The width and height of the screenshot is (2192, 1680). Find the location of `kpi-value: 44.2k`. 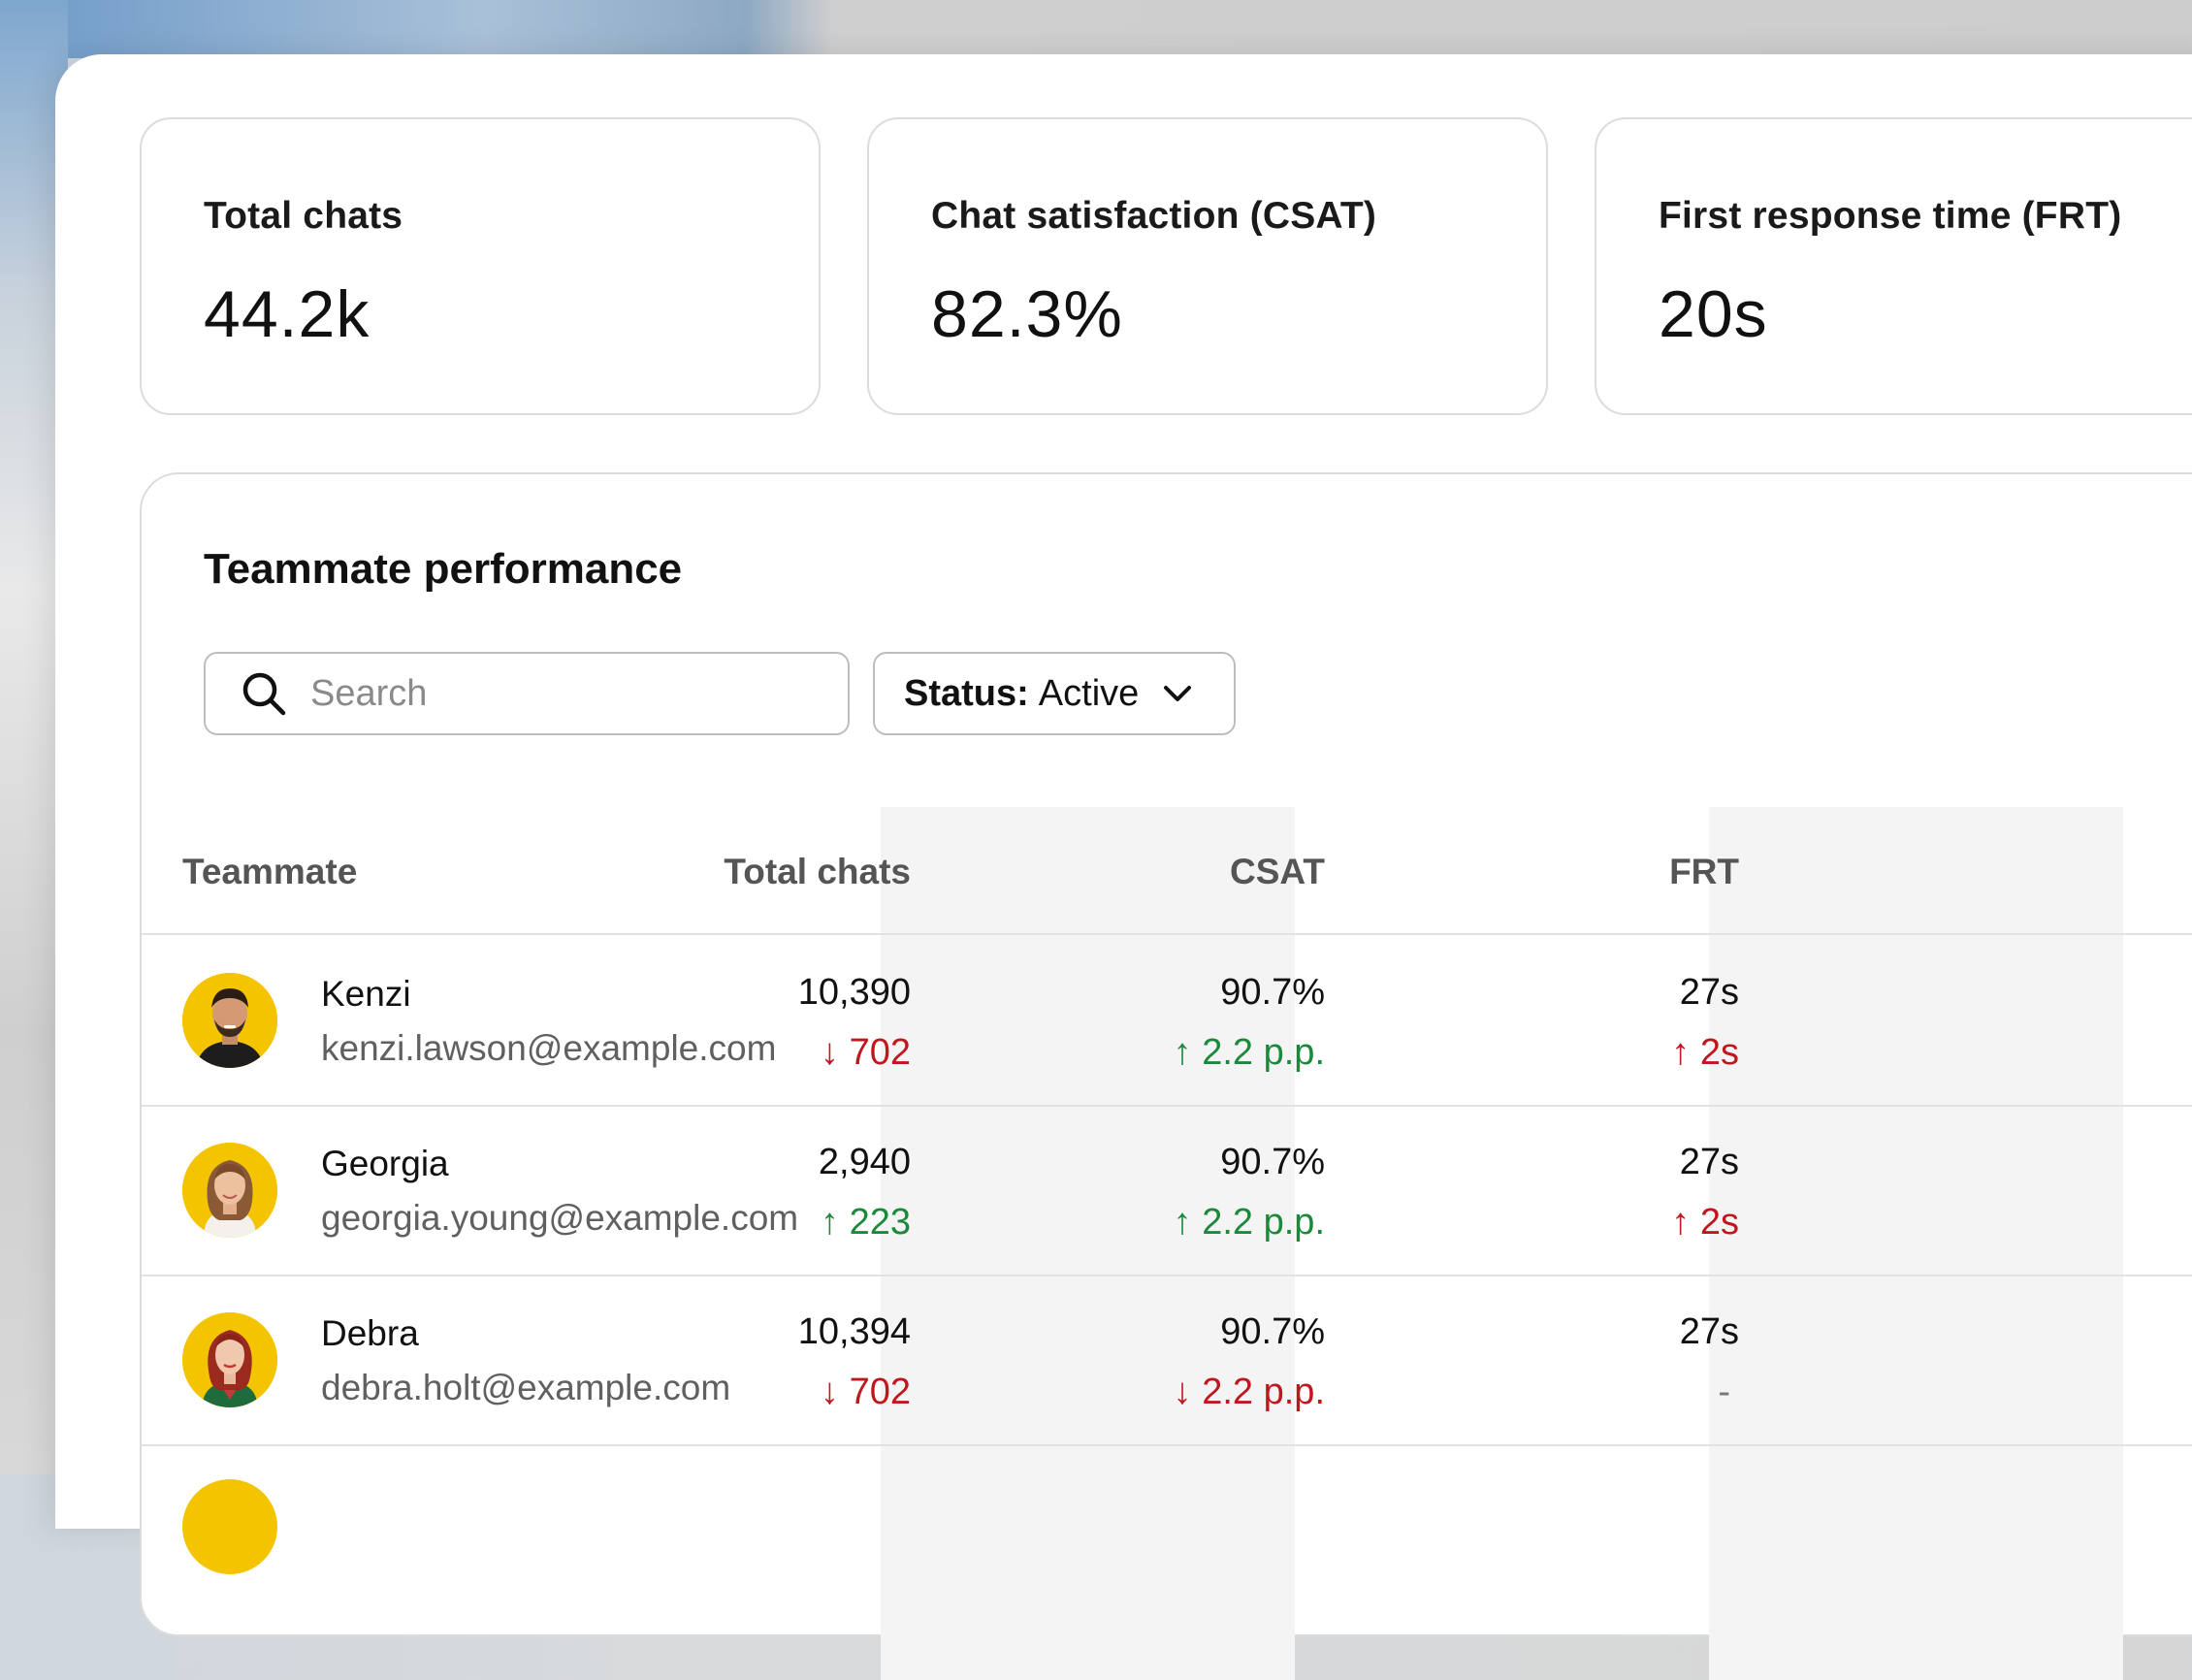

kpi-value: 44.2k is located at coordinates (287, 314).